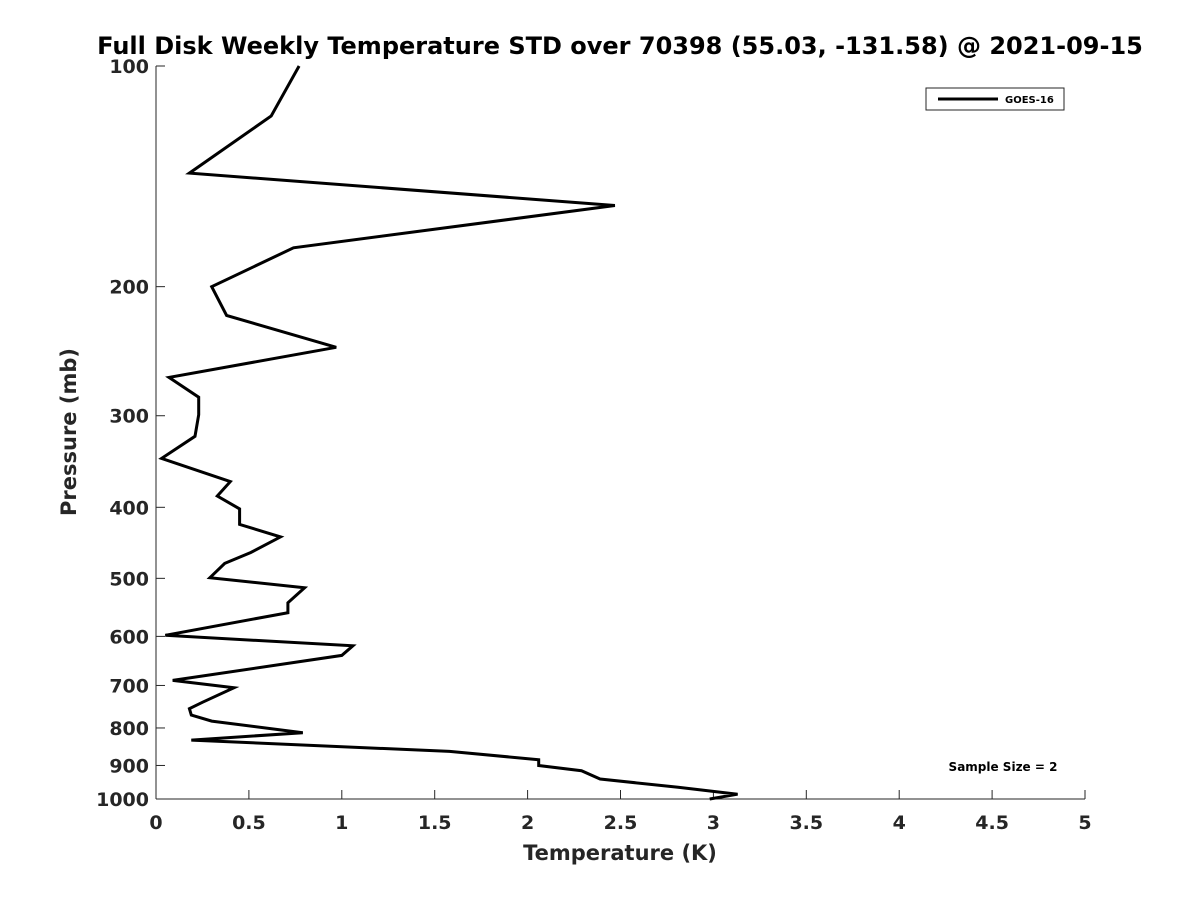 The image size is (1200, 900). Describe the element at coordinates (129, 579) in the screenshot. I see `y-tick-label: 500` at that location.